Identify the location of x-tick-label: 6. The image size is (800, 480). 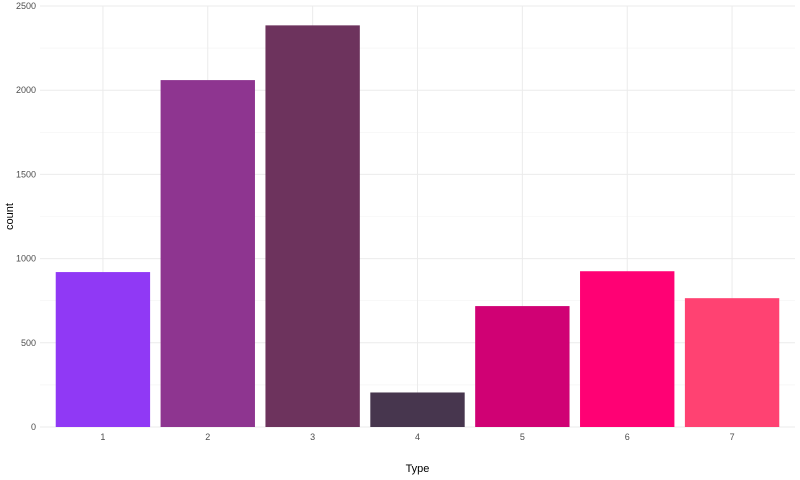
(627, 437).